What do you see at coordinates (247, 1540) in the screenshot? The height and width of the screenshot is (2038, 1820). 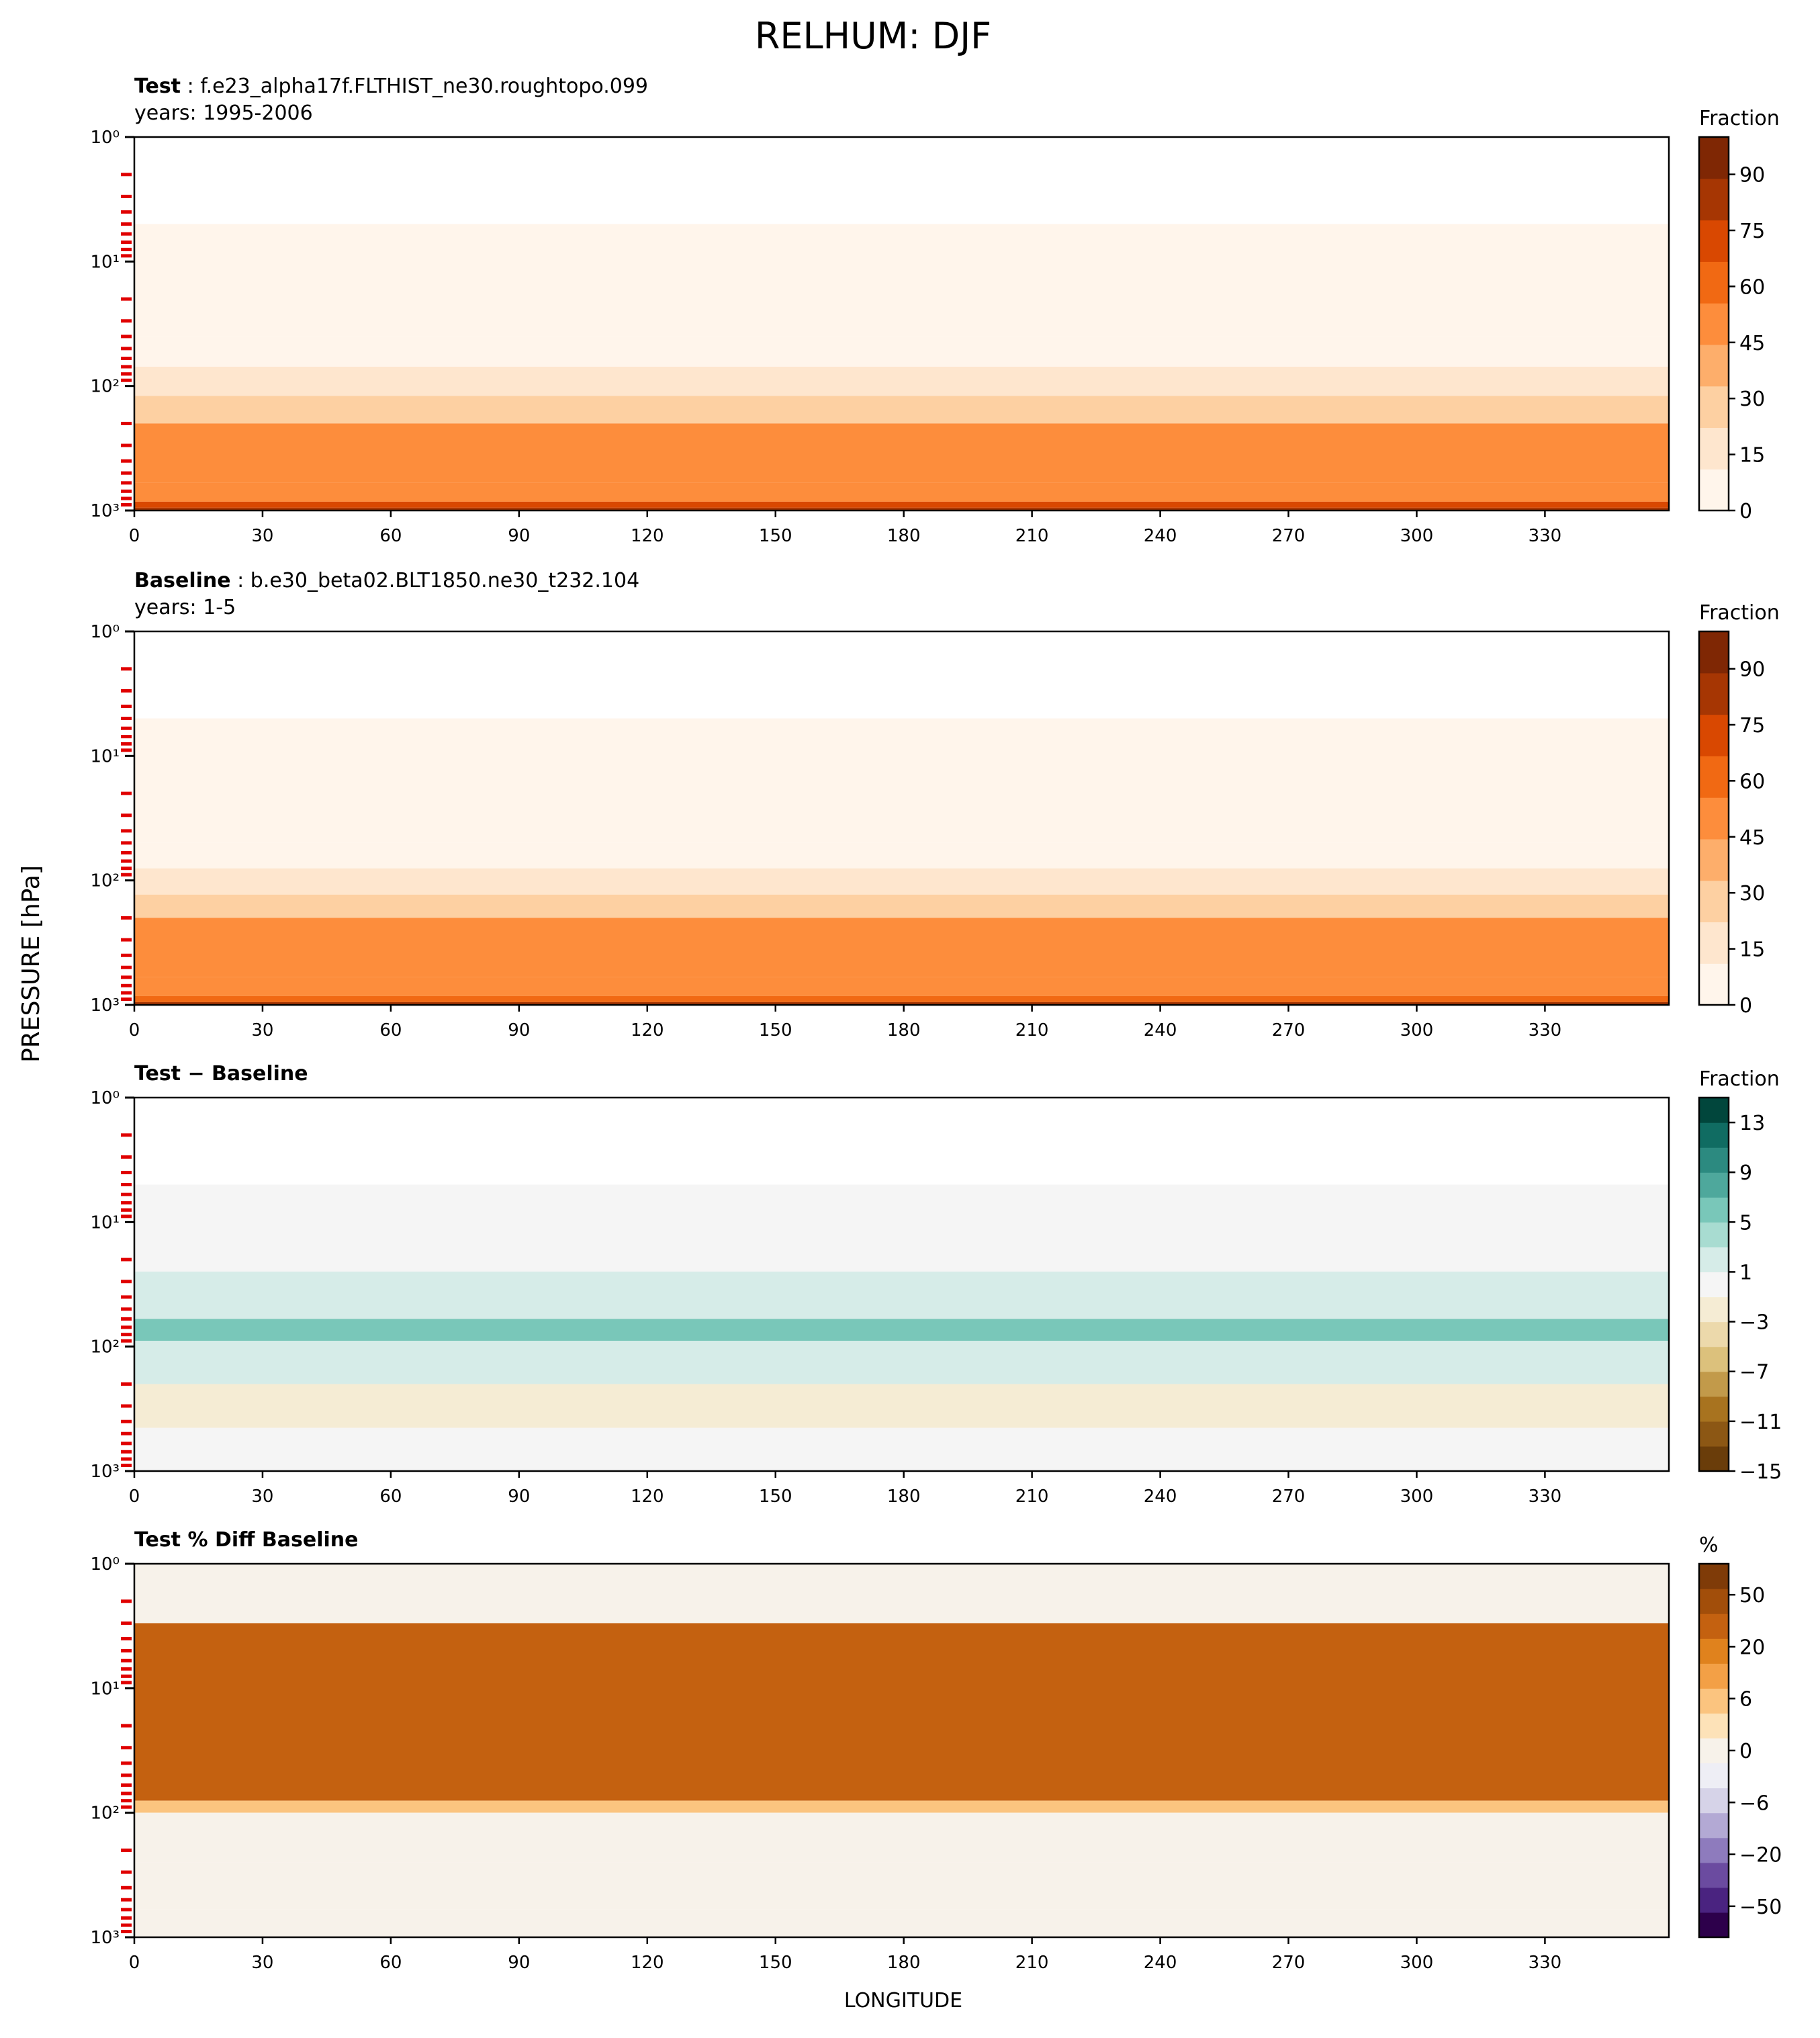 I see `panel-title: Test % Diff Baseline` at bounding box center [247, 1540].